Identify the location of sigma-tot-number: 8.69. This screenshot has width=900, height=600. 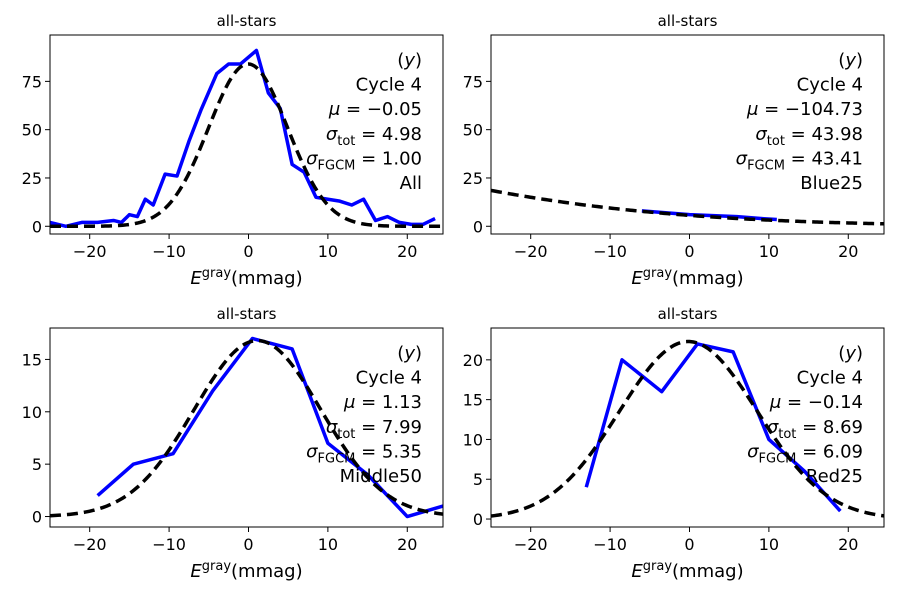
(843, 427).